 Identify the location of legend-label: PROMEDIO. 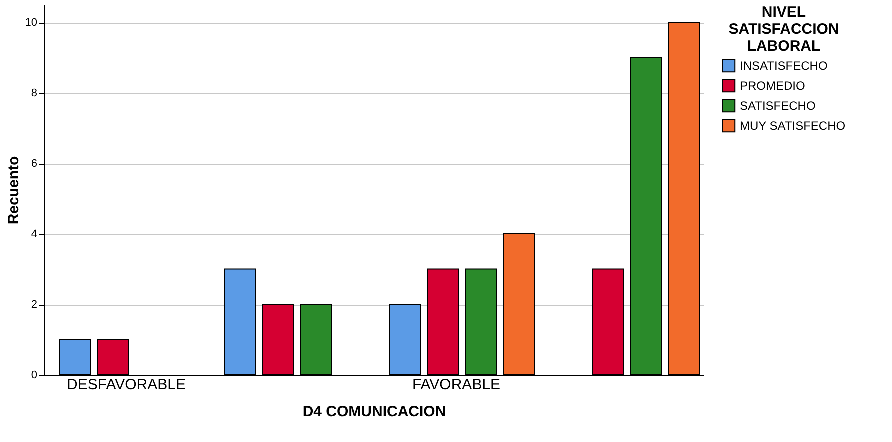
(773, 86).